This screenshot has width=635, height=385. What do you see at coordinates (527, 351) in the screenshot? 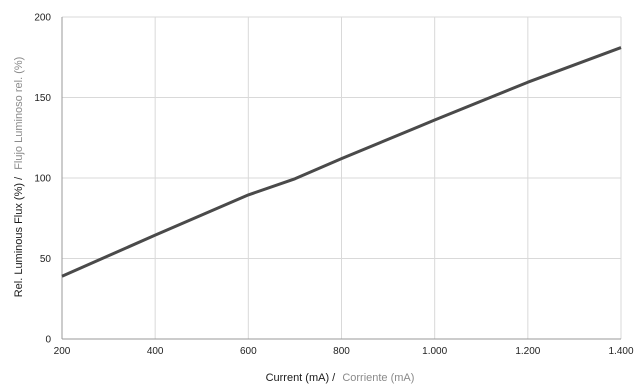
I see `x-tick-label: 1.200` at bounding box center [527, 351].